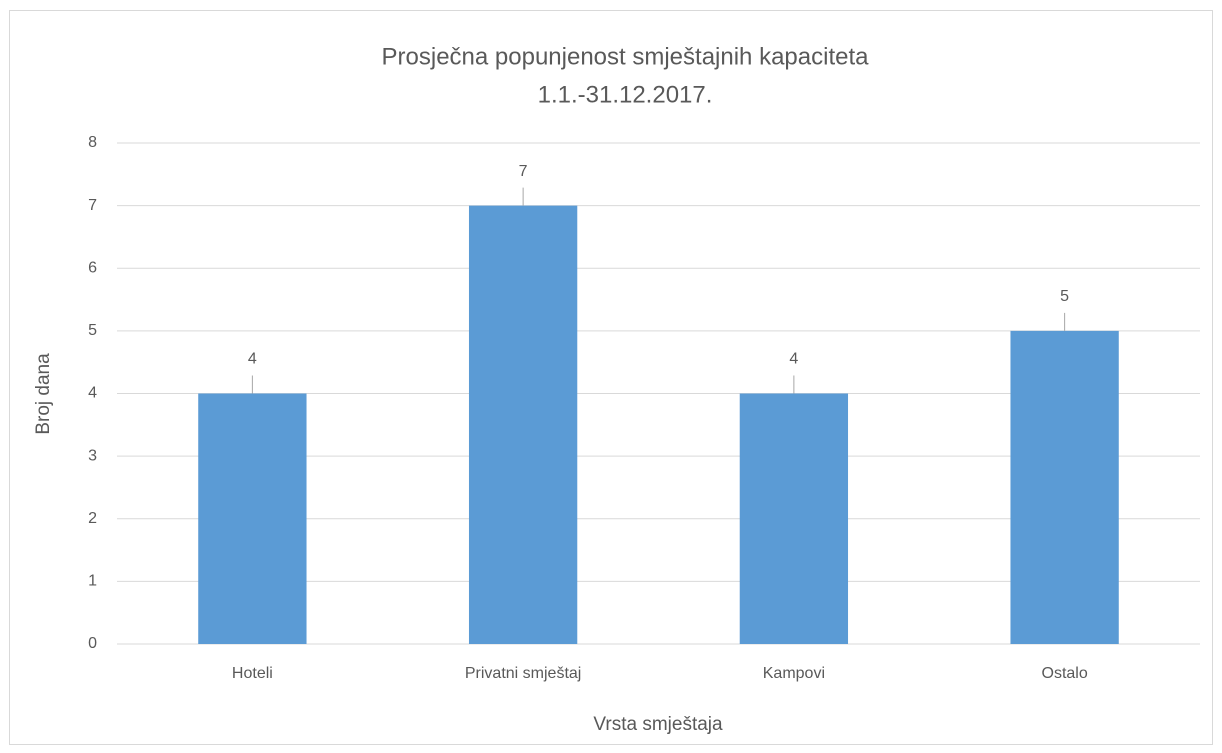  I want to click on data-label: 5, so click(1064, 296).